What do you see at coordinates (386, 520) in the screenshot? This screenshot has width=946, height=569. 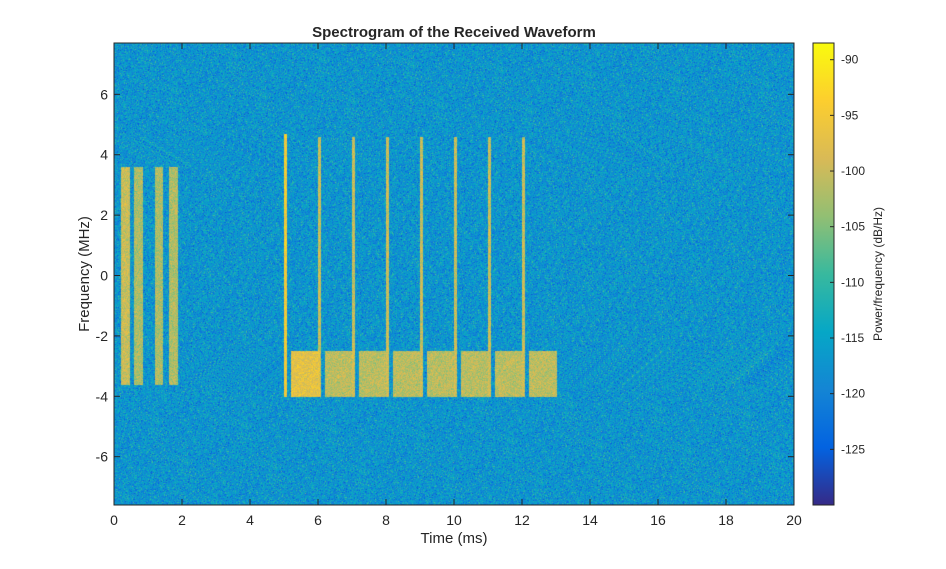 I see `x-tick-label: 8` at bounding box center [386, 520].